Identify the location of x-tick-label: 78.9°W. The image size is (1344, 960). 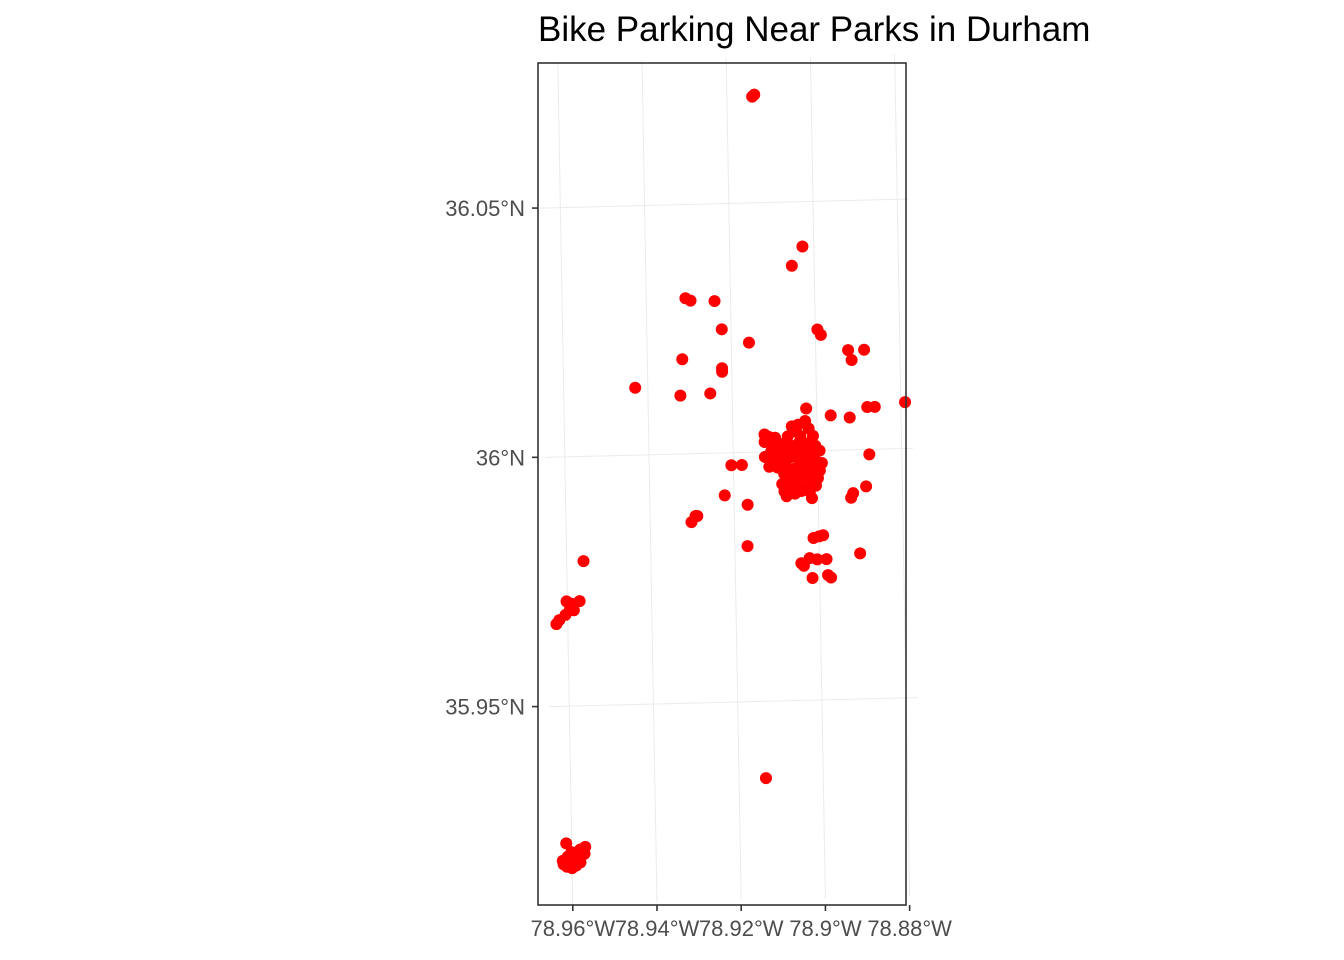
(825, 928).